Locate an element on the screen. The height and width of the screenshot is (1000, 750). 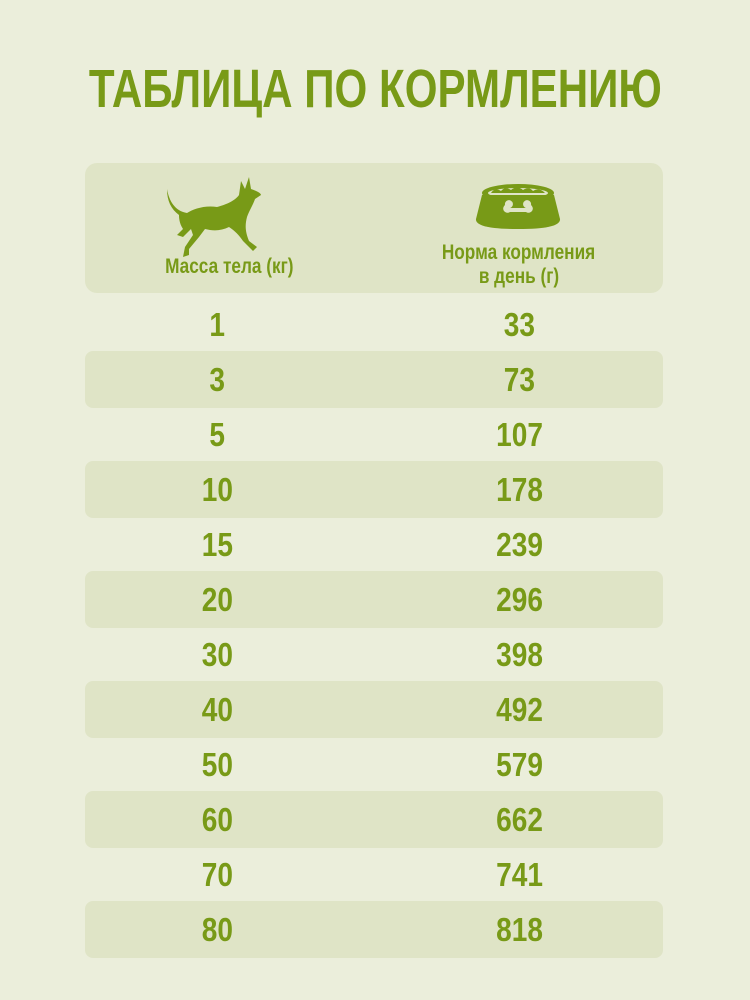
weight-value: 15 is located at coordinates (217, 544).